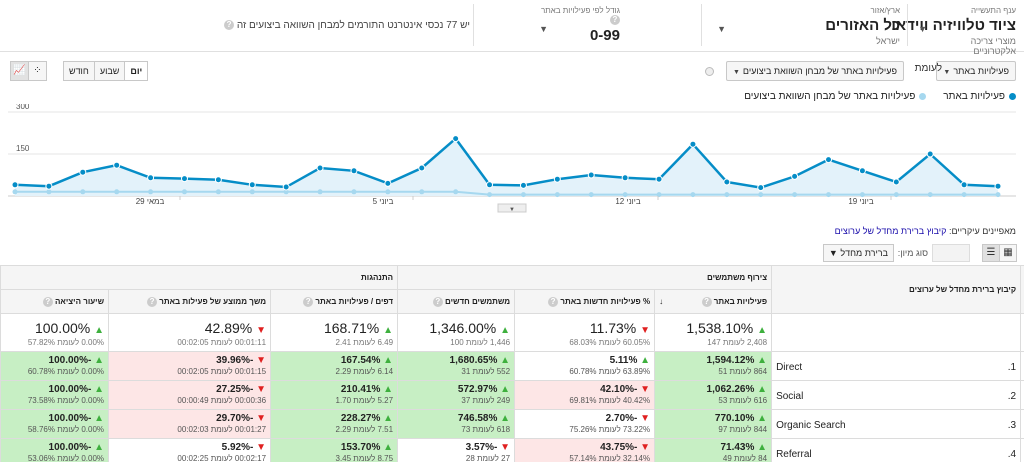  What do you see at coordinates (456, 366) in the screenshot?
I see `metric-cell: ▲ 1,680.65% 552 לעומת 31` at bounding box center [456, 366].